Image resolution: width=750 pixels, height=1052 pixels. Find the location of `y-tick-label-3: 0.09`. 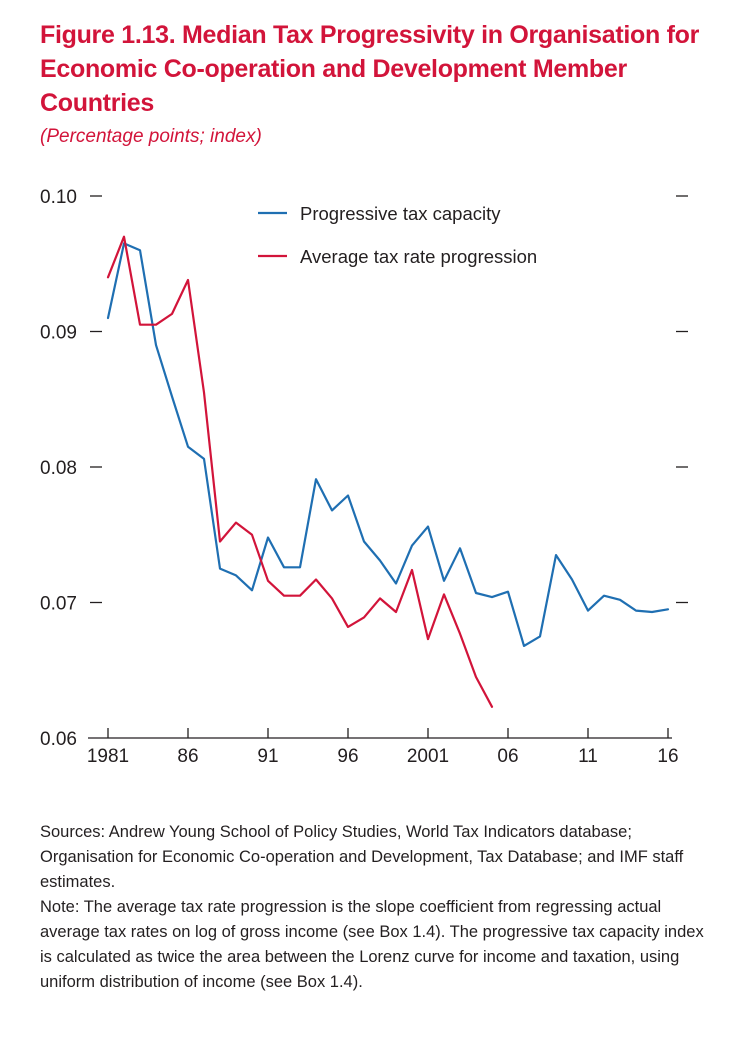

y-tick-label-3: 0.09 is located at coordinates (58, 333).